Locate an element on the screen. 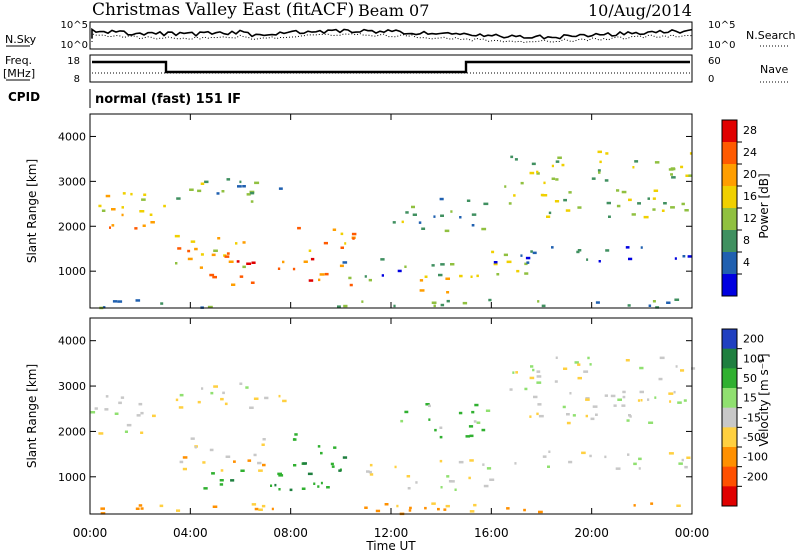  noise-search-series is located at coordinates (392, 38).